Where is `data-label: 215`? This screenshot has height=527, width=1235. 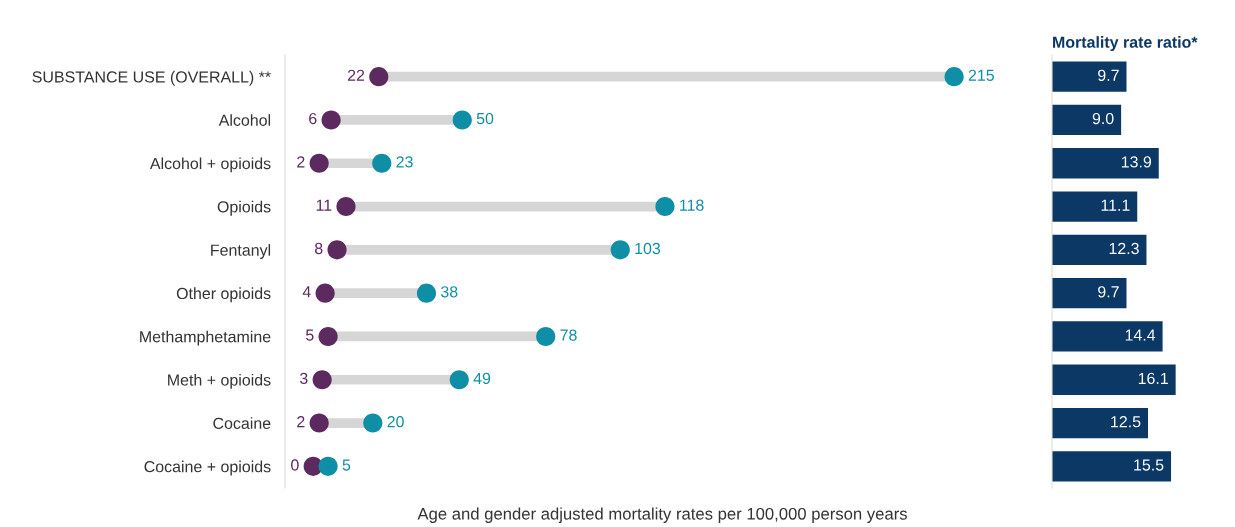 data-label: 215 is located at coordinates (981, 75).